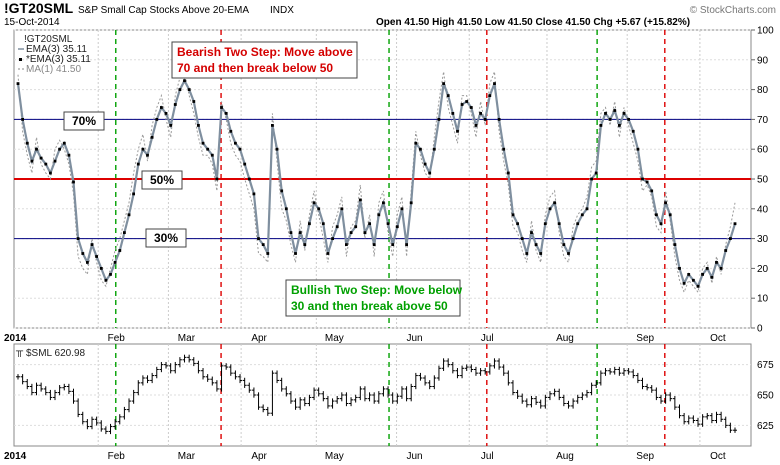  I want to click on upper-x-tick-label: Jun, so click(414, 338).